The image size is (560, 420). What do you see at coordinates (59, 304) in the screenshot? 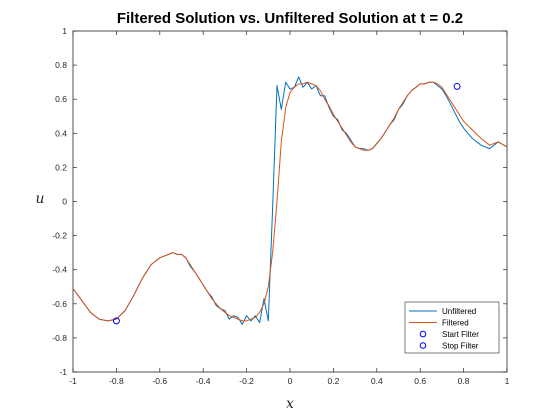
I see `y-tick-label: -0.6` at bounding box center [59, 304].